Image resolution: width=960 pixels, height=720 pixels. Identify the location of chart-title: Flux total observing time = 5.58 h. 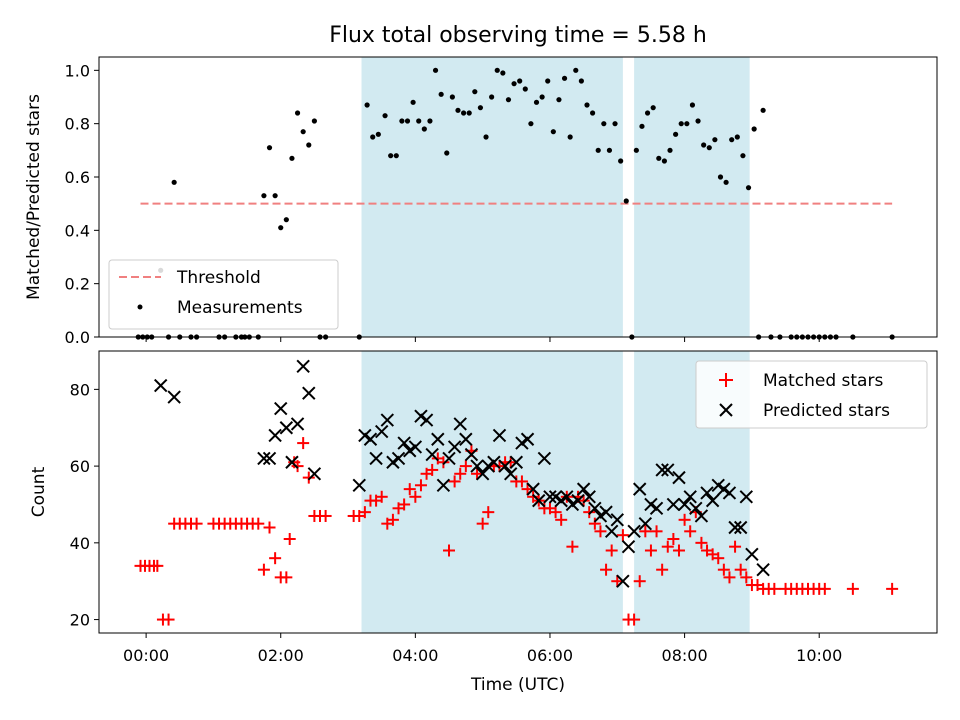
(518, 35).